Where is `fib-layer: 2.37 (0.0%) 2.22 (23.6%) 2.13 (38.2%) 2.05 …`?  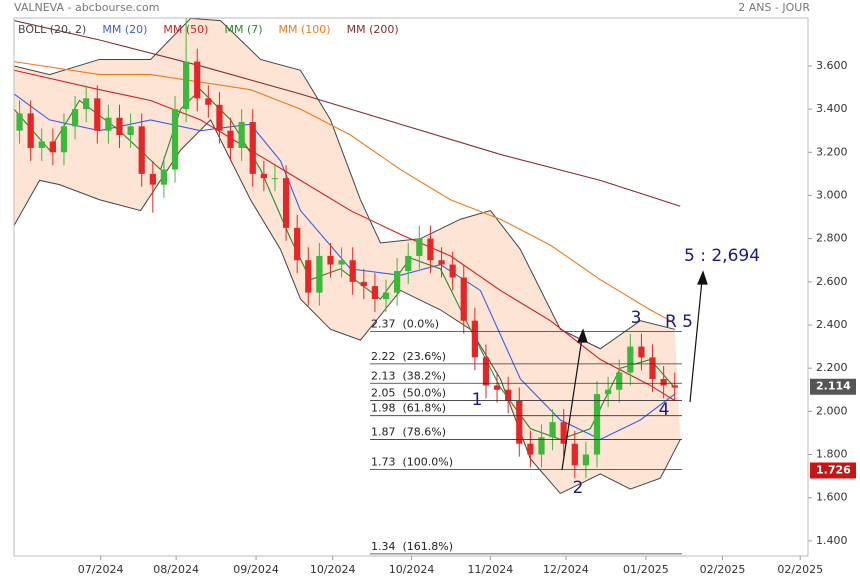 fib-layer: 2.37 (0.0%) 2.22 (23.6%) 2.13 (38.2%) 2.05 … is located at coordinates (526, 436).